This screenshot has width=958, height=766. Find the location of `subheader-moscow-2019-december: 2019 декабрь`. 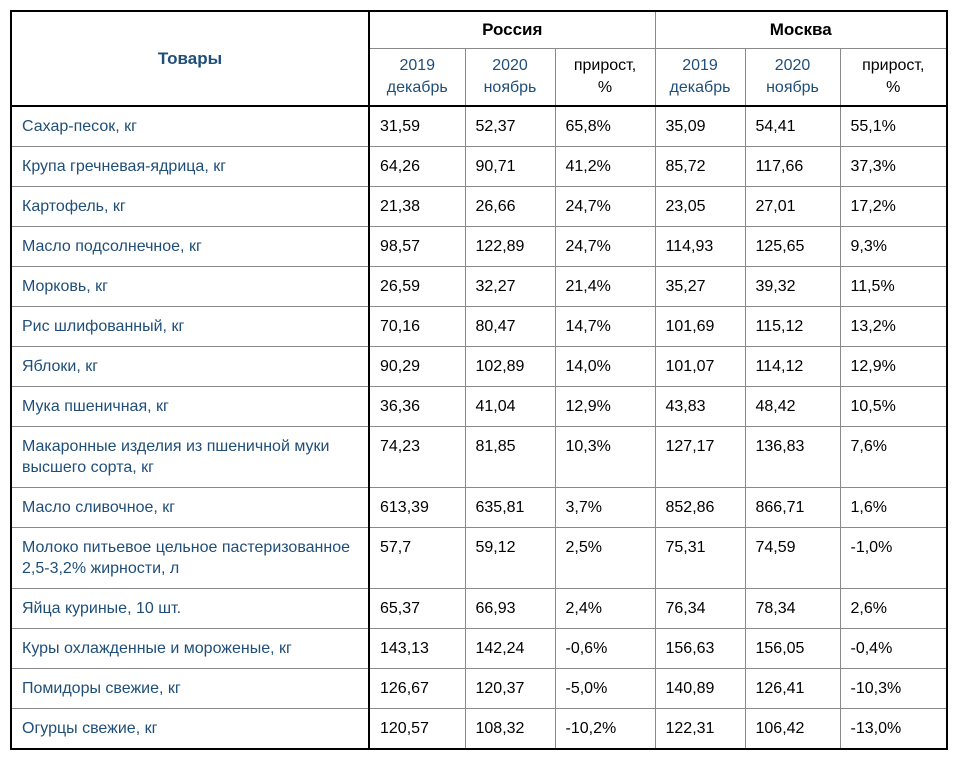

subheader-moscow-2019-december: 2019 декабрь is located at coordinates (700, 77).